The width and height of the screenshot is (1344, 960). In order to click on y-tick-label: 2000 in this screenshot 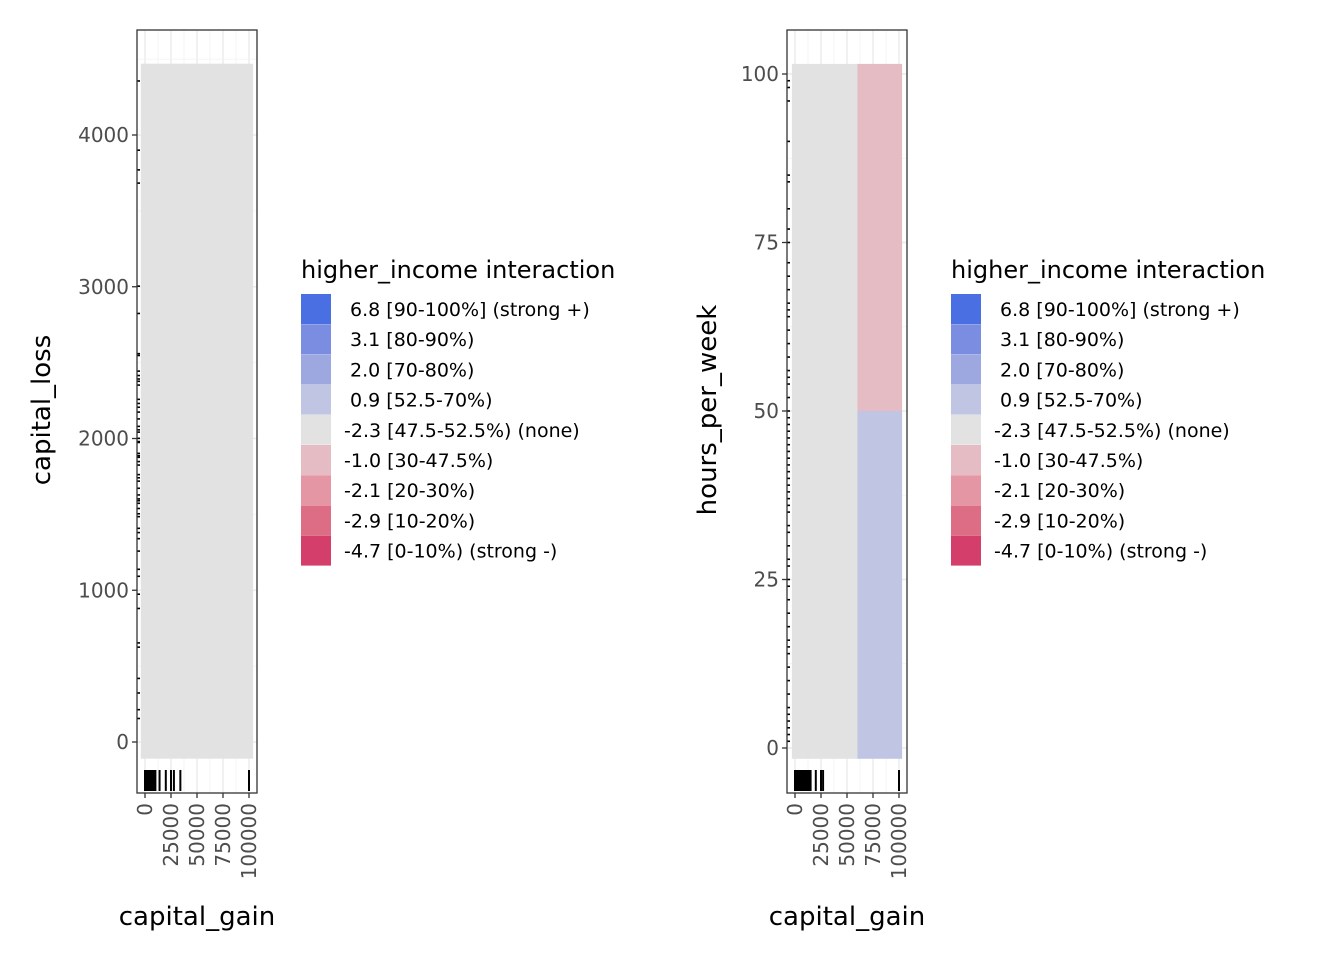, I will do `click(103, 439)`.